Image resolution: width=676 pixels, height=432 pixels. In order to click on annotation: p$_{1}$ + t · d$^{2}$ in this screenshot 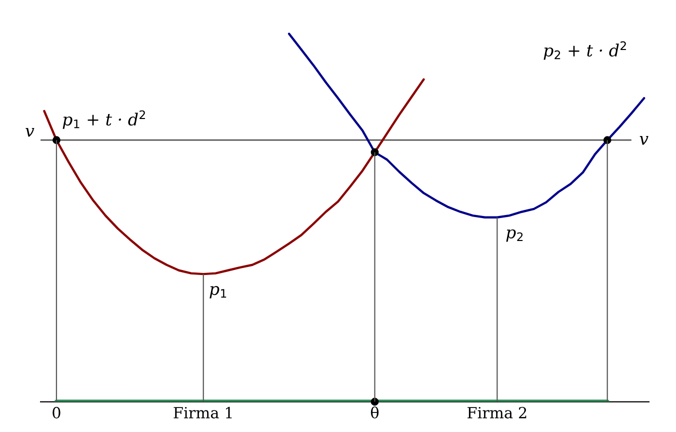, I will do `click(103, 119)`.